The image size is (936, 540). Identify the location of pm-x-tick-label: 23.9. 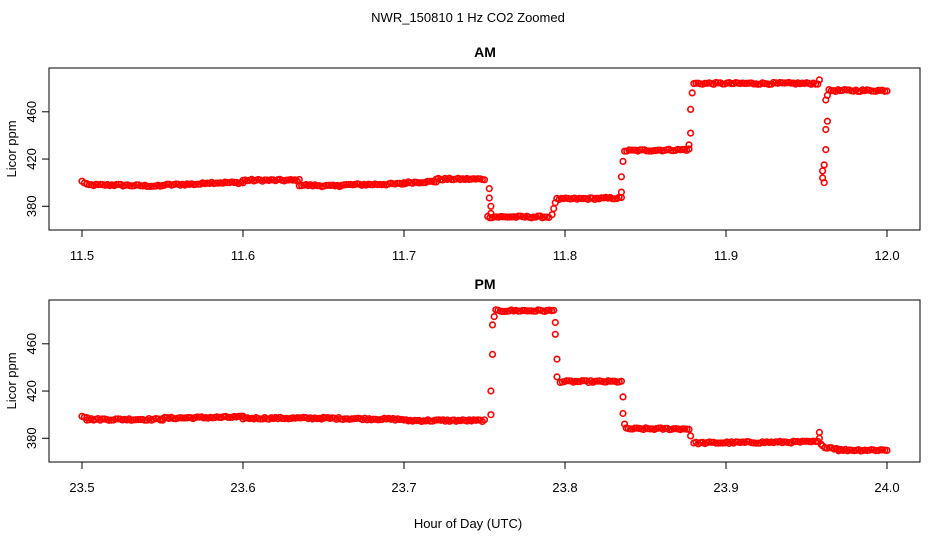
(725, 487).